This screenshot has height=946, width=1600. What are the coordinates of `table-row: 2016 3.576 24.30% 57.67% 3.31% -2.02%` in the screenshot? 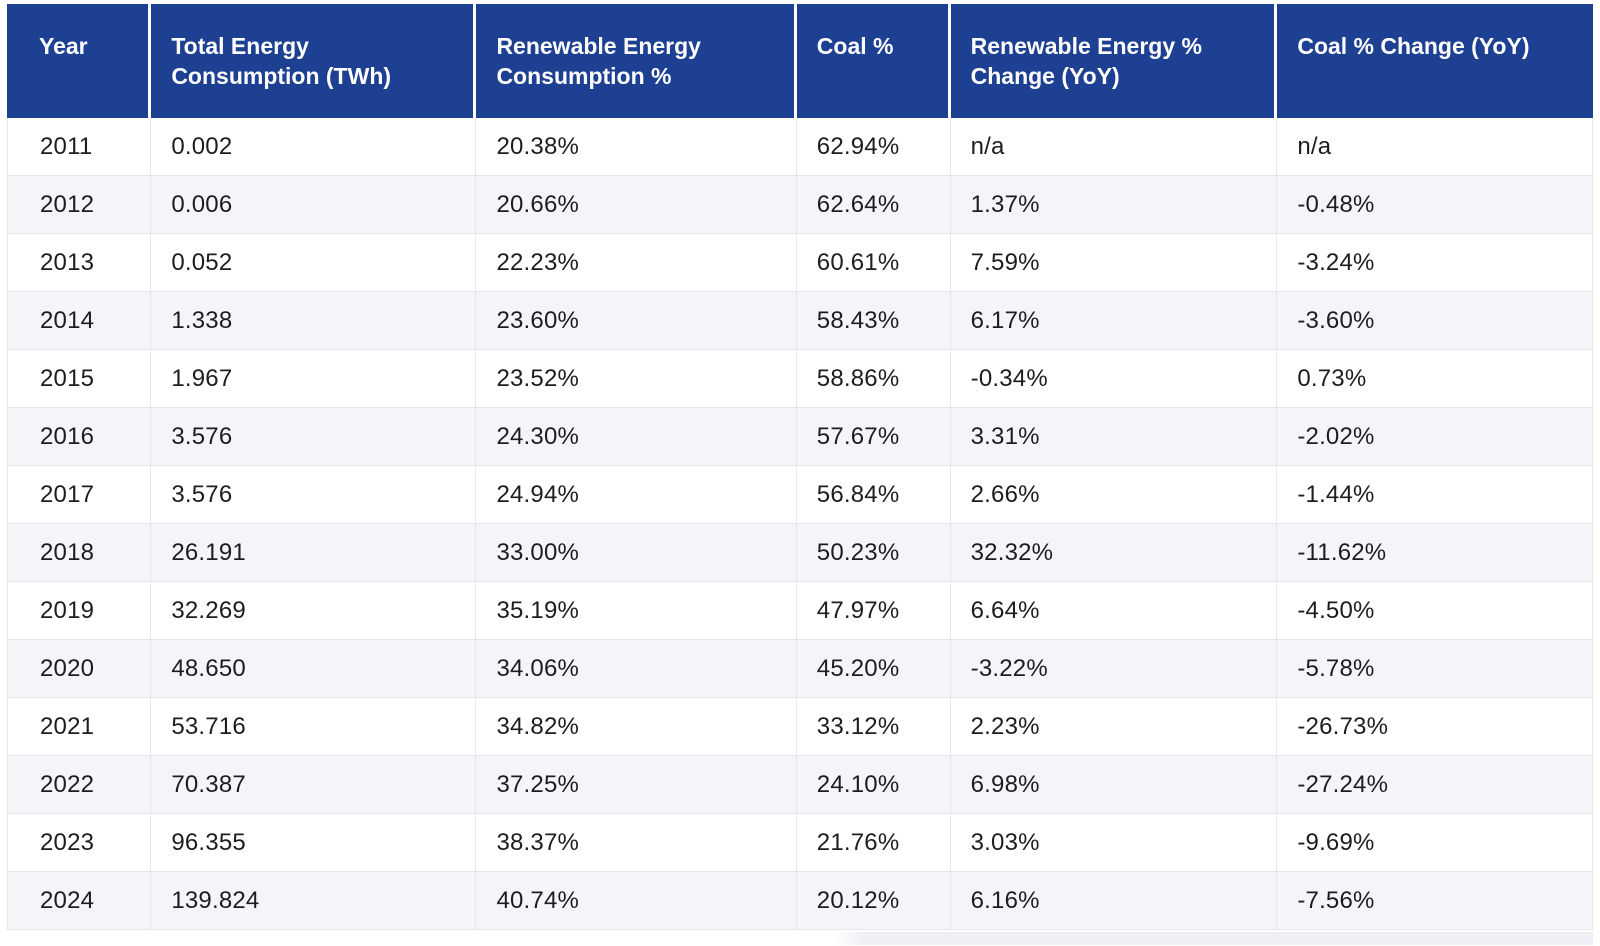 It's located at (800, 437).